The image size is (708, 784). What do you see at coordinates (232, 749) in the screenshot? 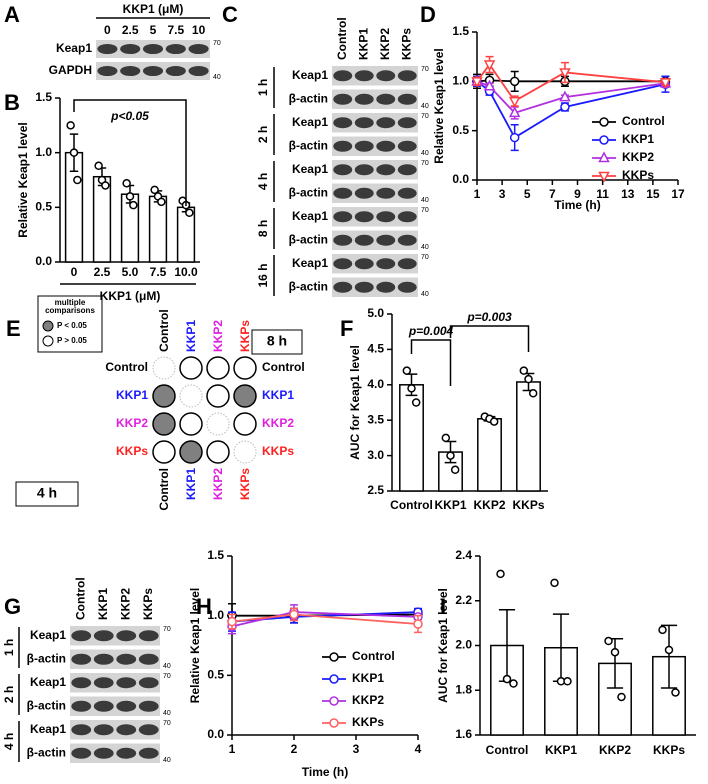
I see `x-tick-label: 1` at bounding box center [232, 749].